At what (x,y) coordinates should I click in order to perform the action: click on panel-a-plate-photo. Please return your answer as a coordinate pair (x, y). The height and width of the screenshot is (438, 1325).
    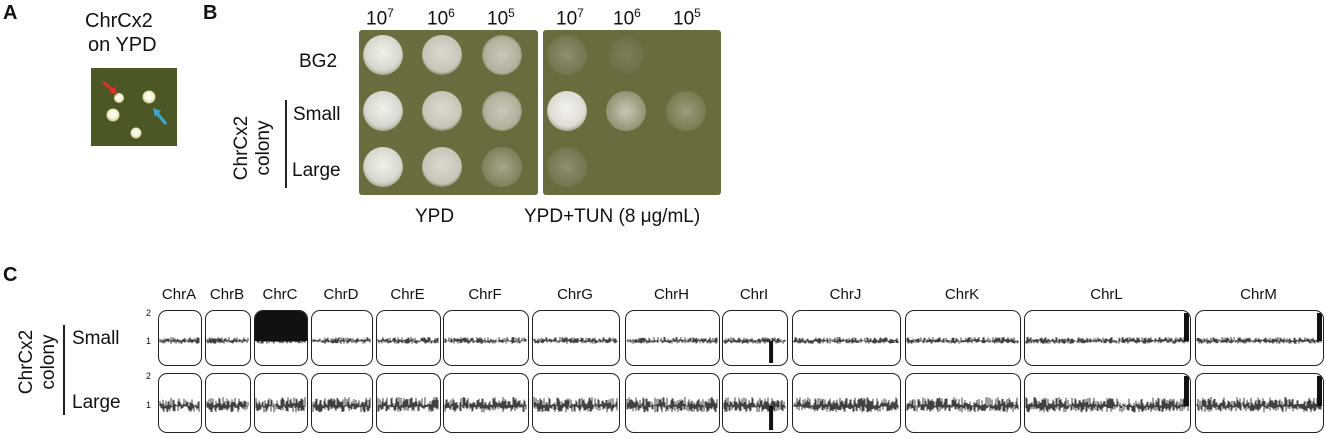
    Looking at the image, I should click on (134, 107).